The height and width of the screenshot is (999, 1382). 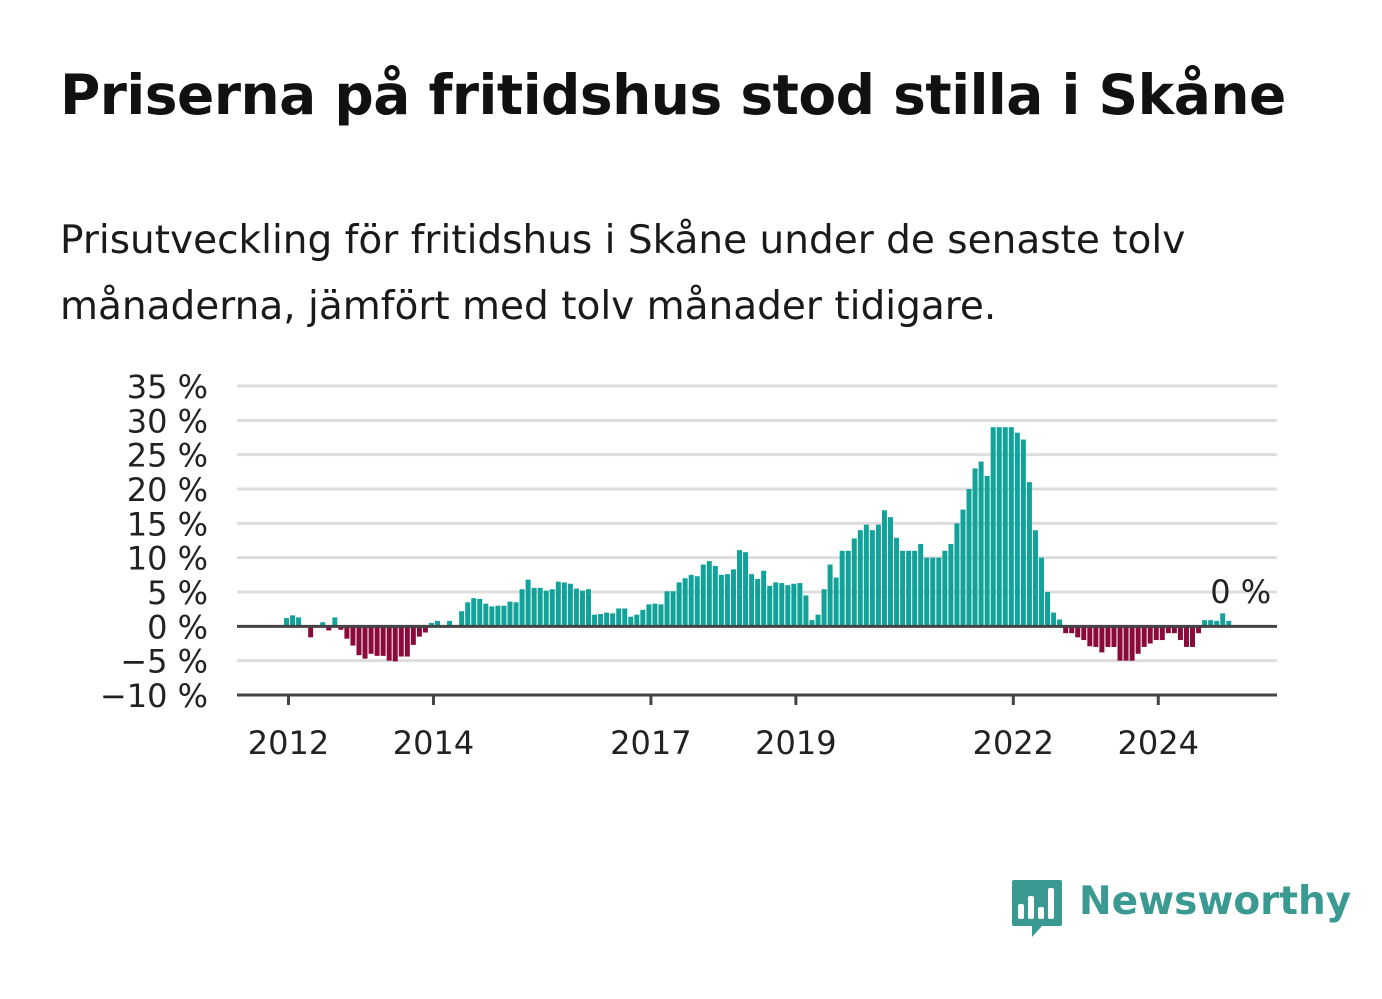 What do you see at coordinates (723, 728) in the screenshot?
I see `x-axis-ticks: 2012 2014 2017 2019 2022 2024` at bounding box center [723, 728].